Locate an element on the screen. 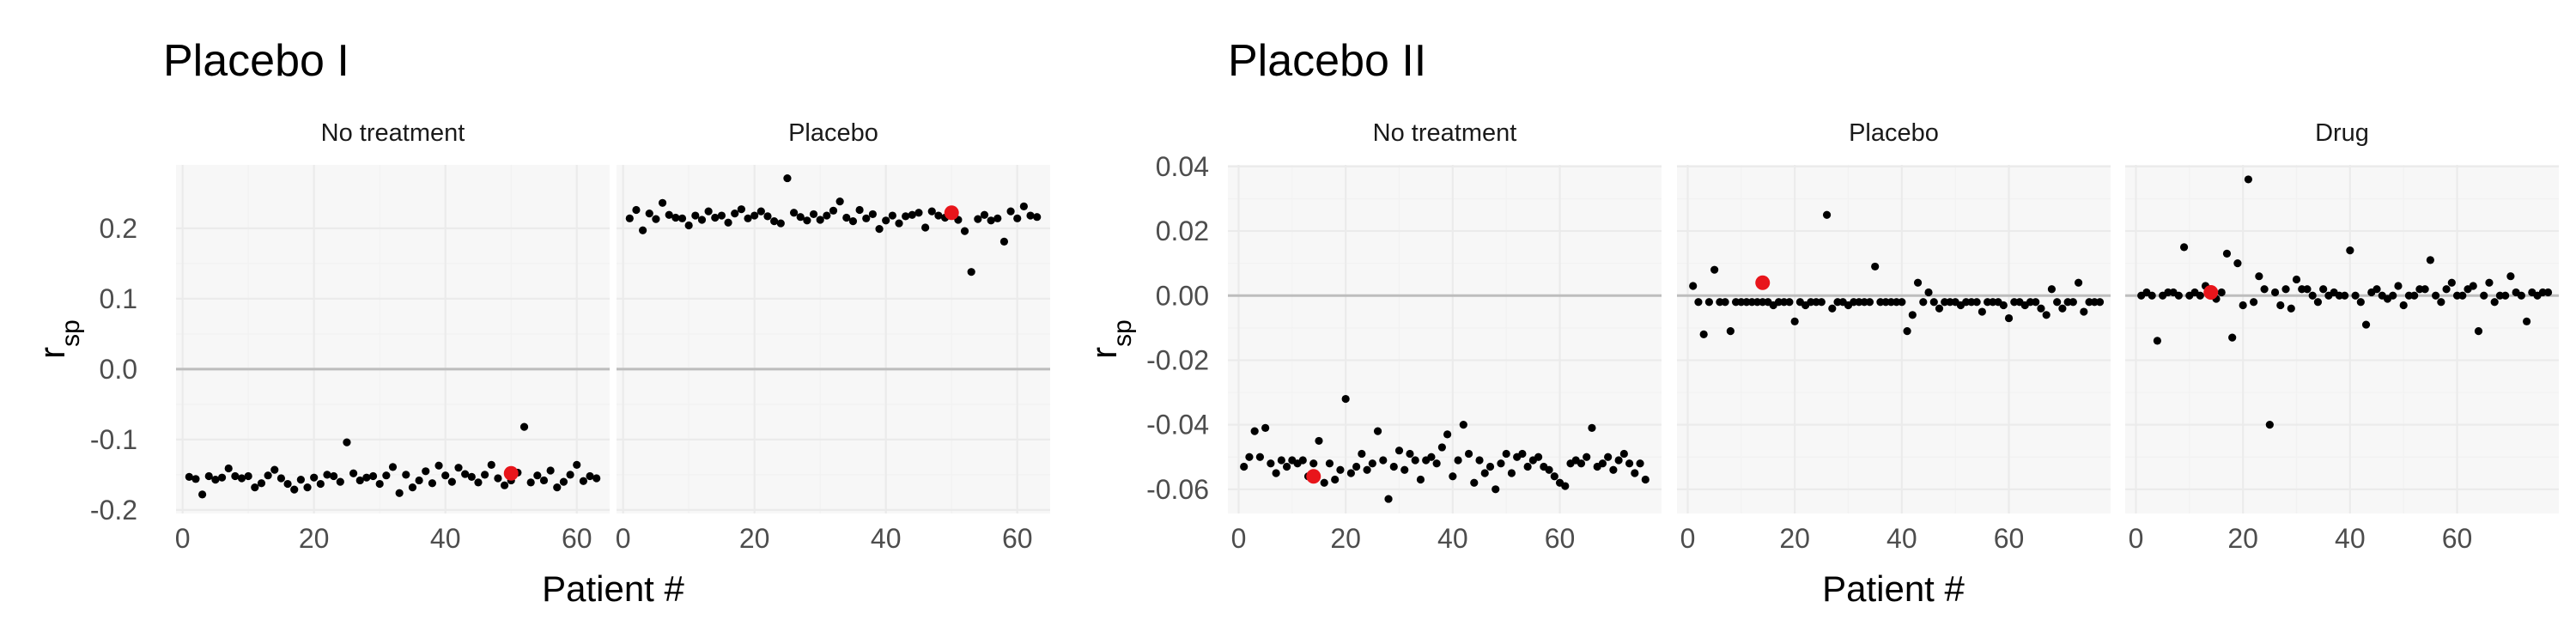  panel-2: Placebo 0 20 40 60 is located at coordinates (833, 336).